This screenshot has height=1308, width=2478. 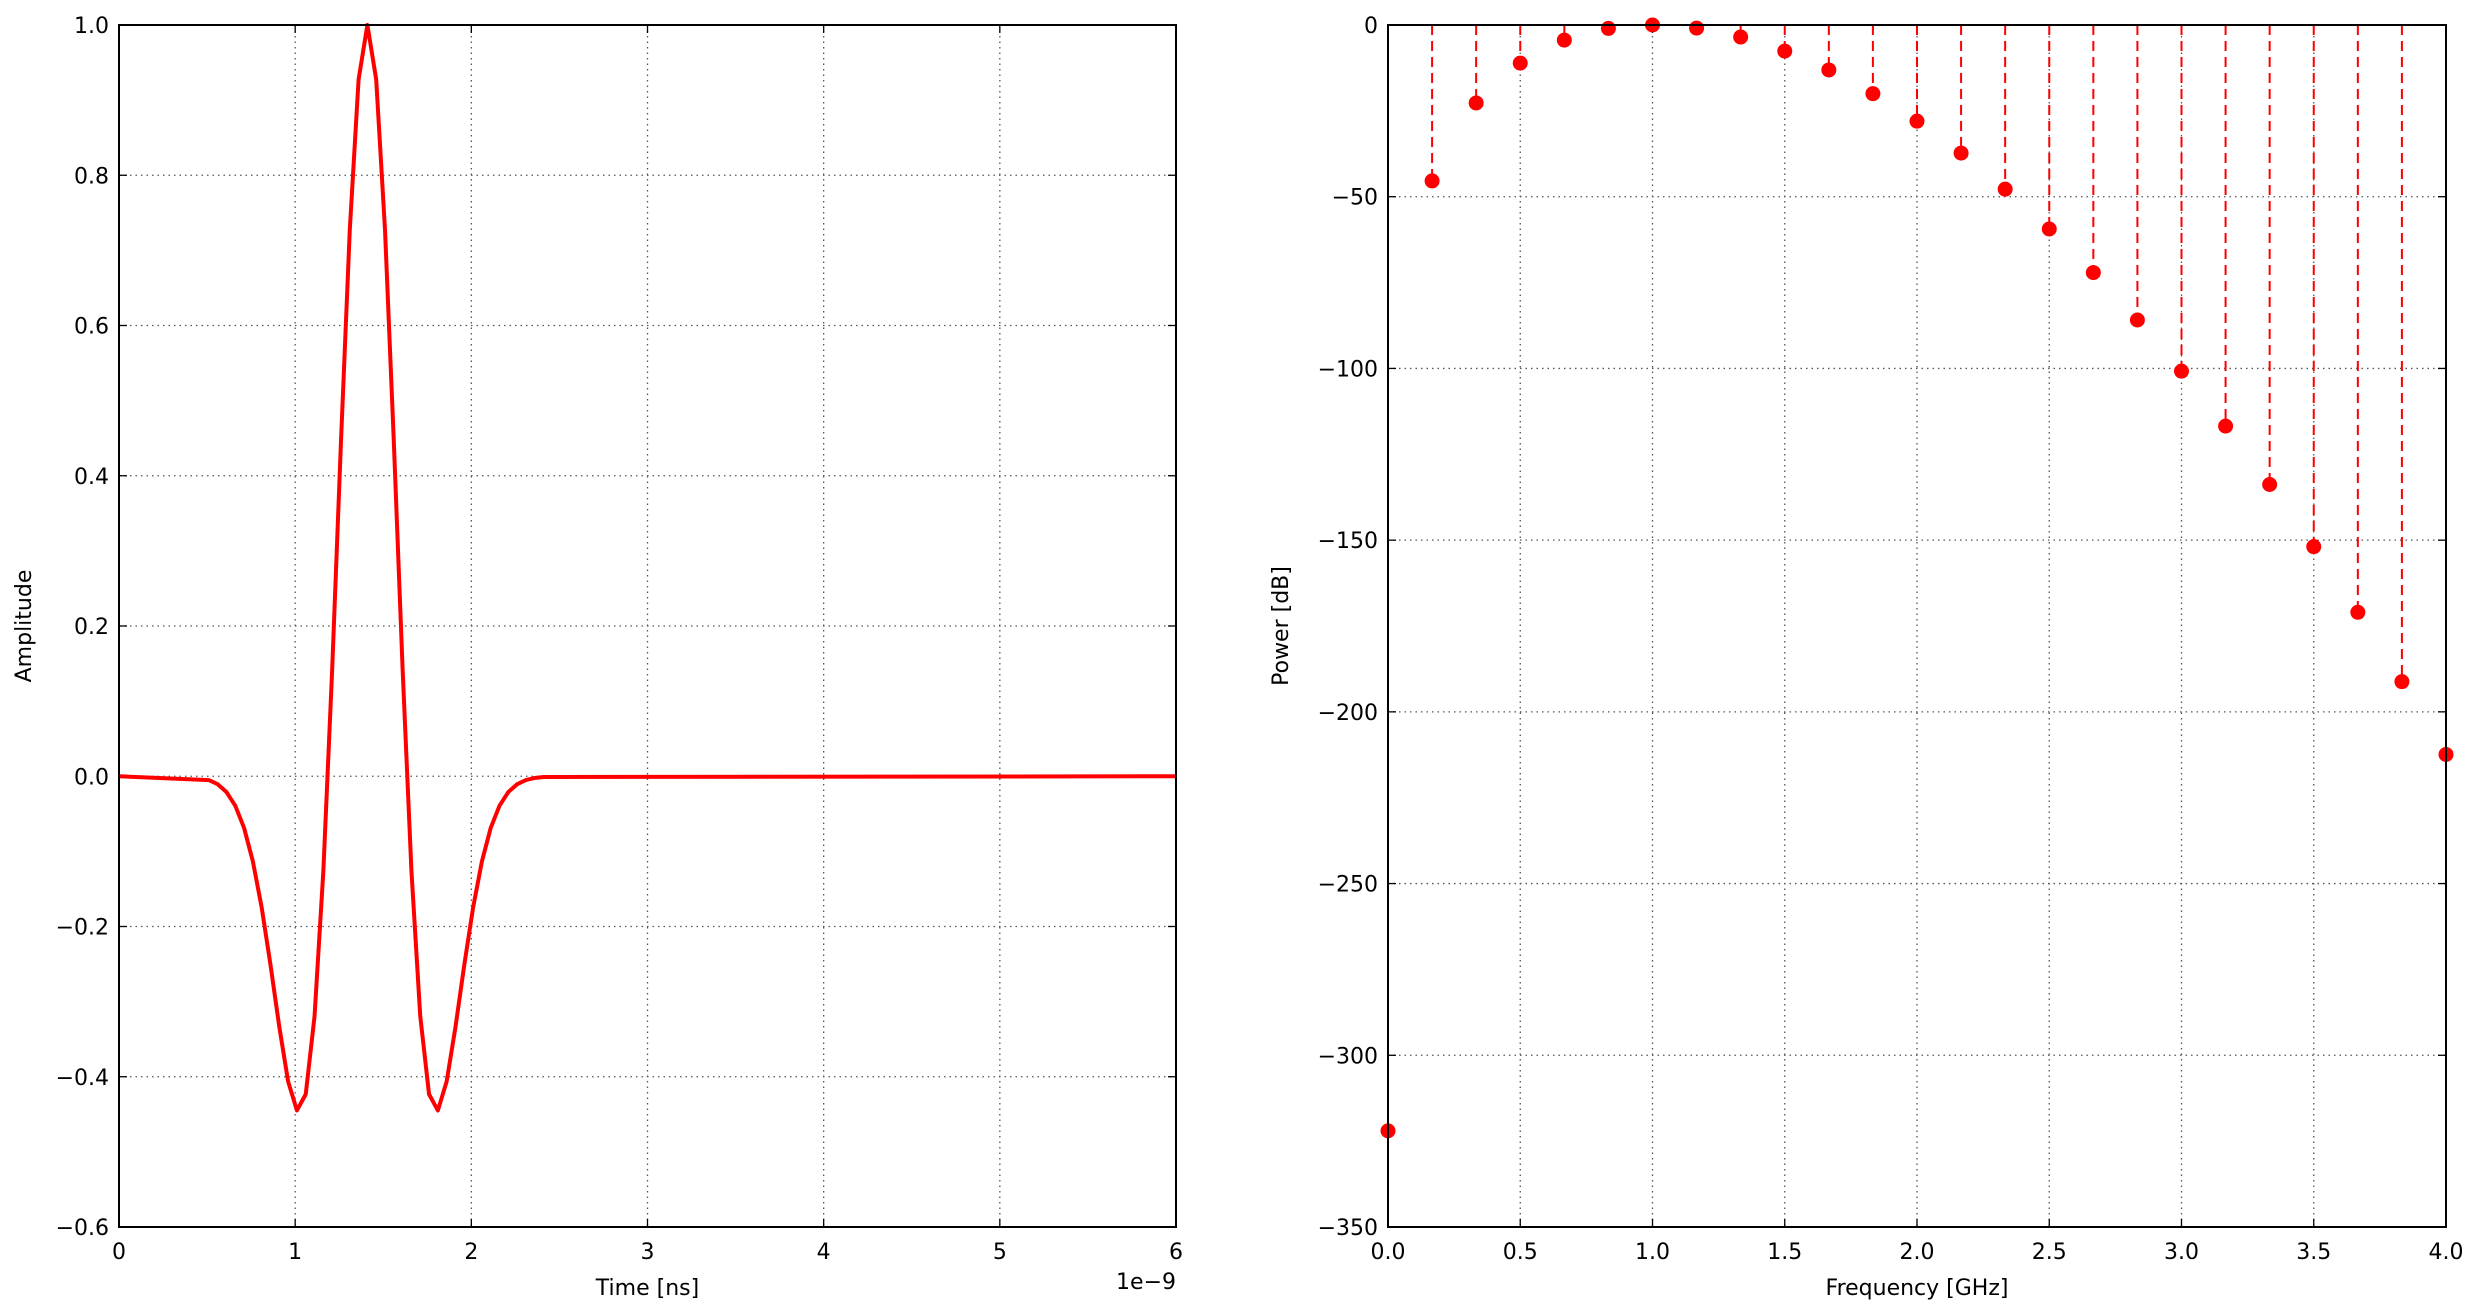 I want to click on x-tick-label: 4.0, so click(x=2446, y=1252).